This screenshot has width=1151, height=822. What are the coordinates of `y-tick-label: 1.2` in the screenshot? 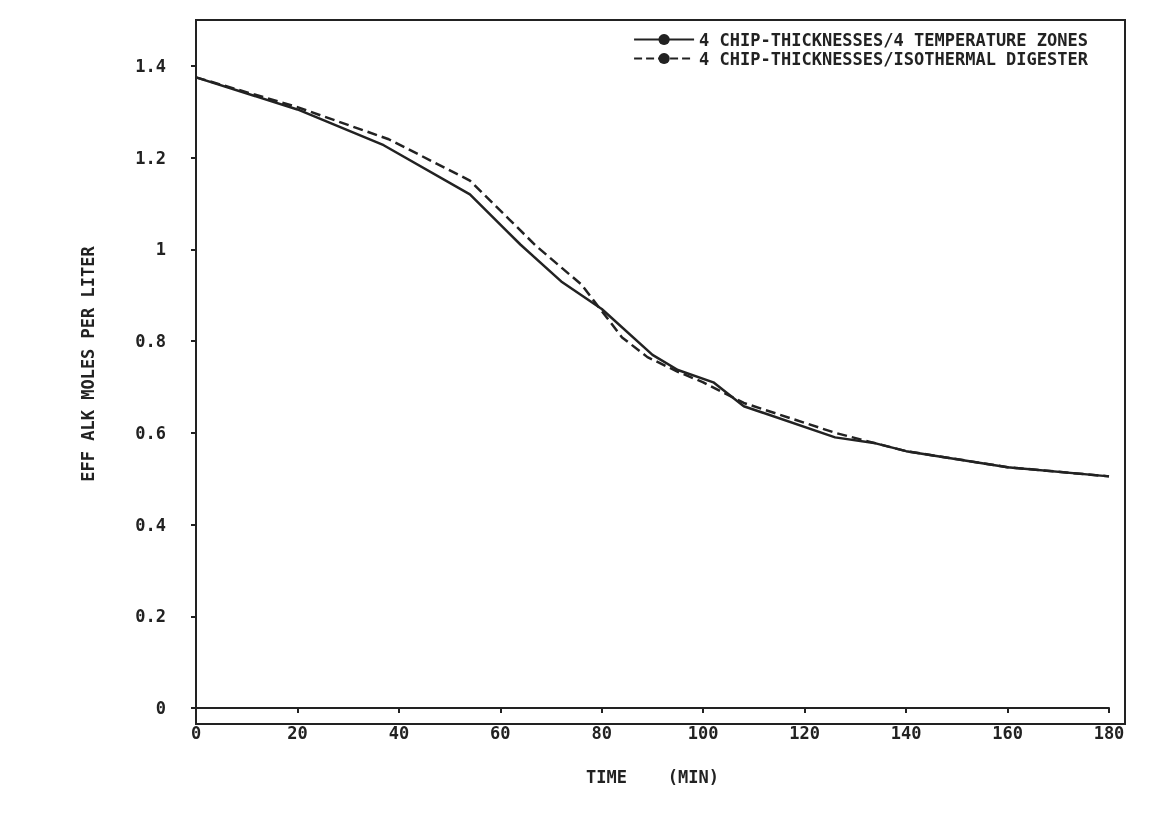 It's located at (150, 157).